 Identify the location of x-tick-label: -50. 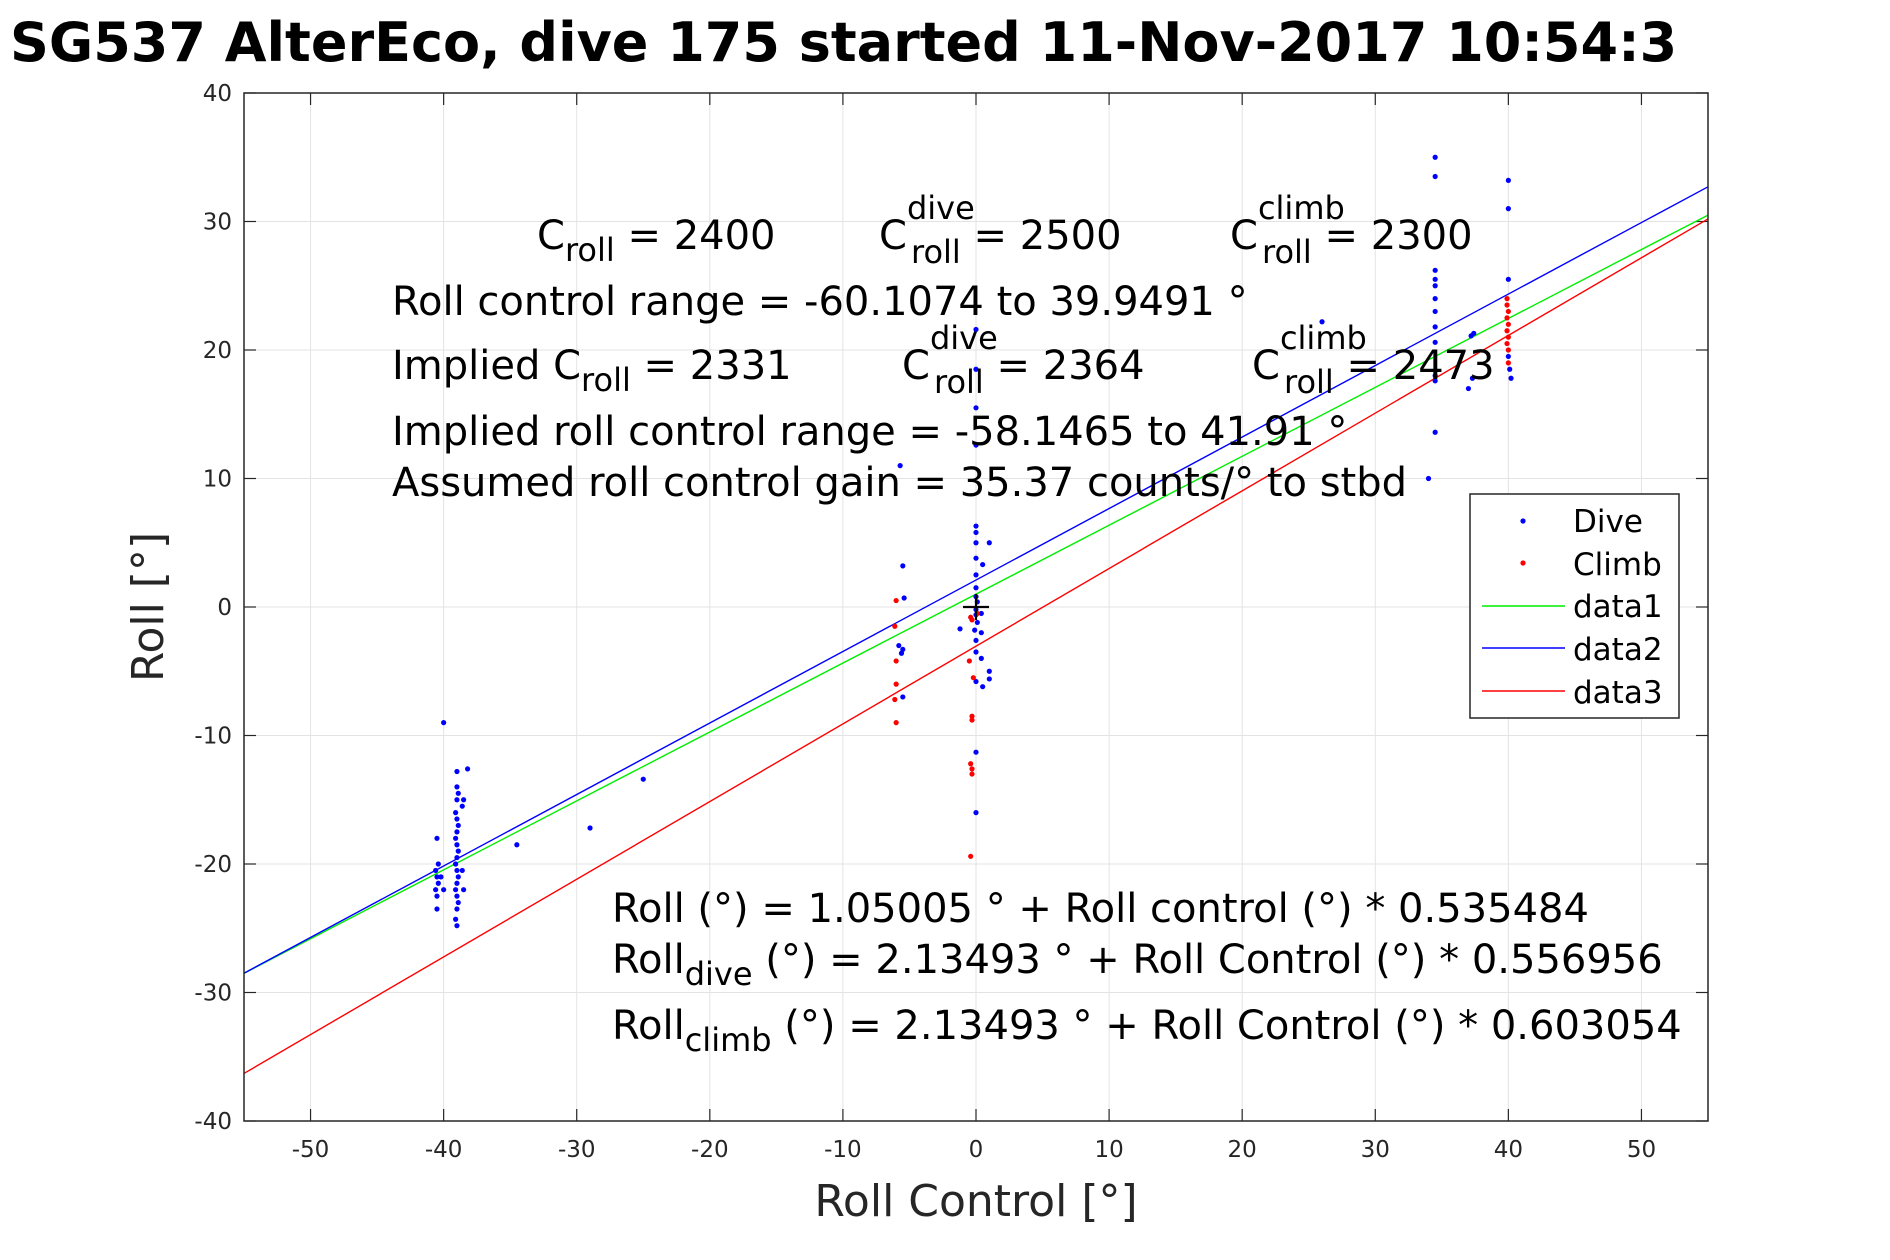
(311, 1150).